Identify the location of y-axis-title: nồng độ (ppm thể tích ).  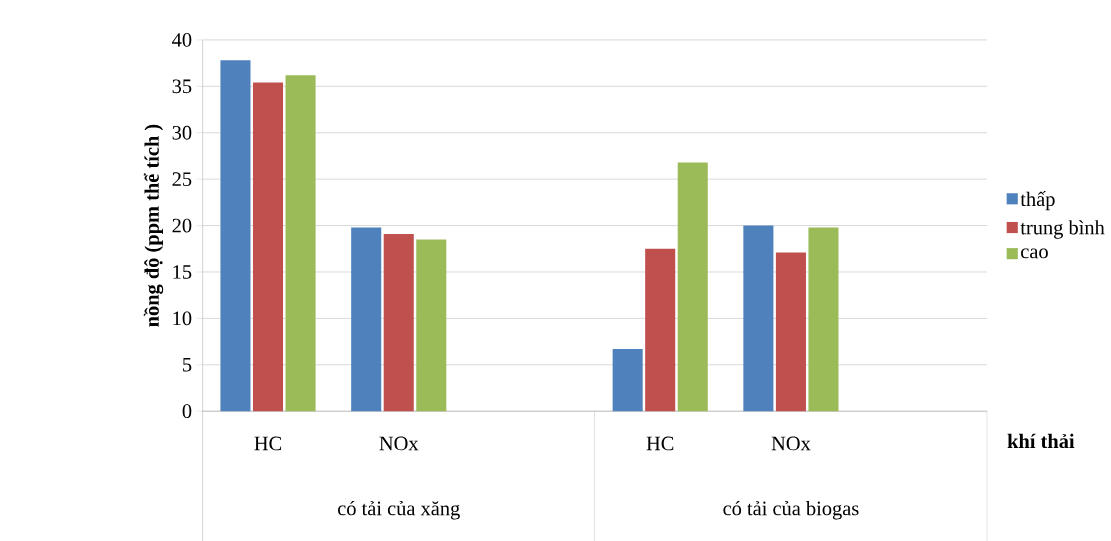
(153, 225).